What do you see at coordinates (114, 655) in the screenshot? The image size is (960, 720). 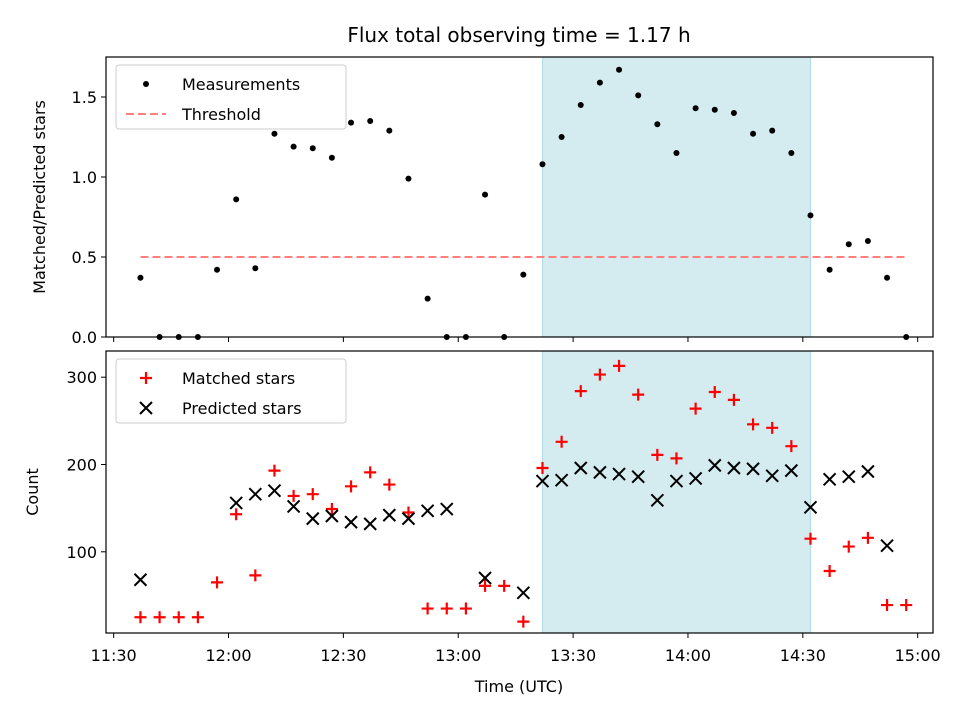 I see `x-tick-label: 11:30` at bounding box center [114, 655].